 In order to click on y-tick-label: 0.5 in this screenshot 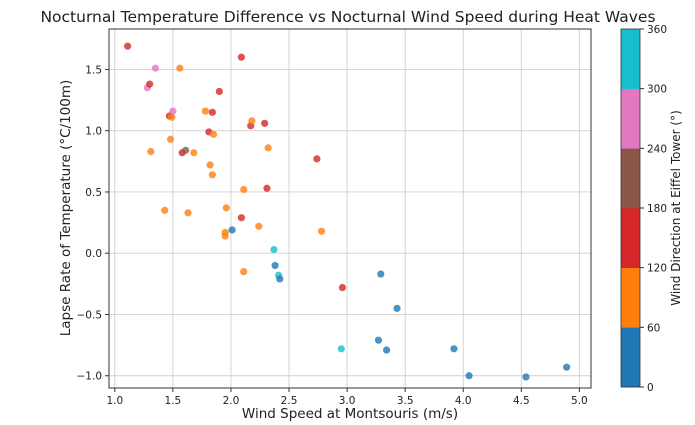, I will do `click(93, 193)`.